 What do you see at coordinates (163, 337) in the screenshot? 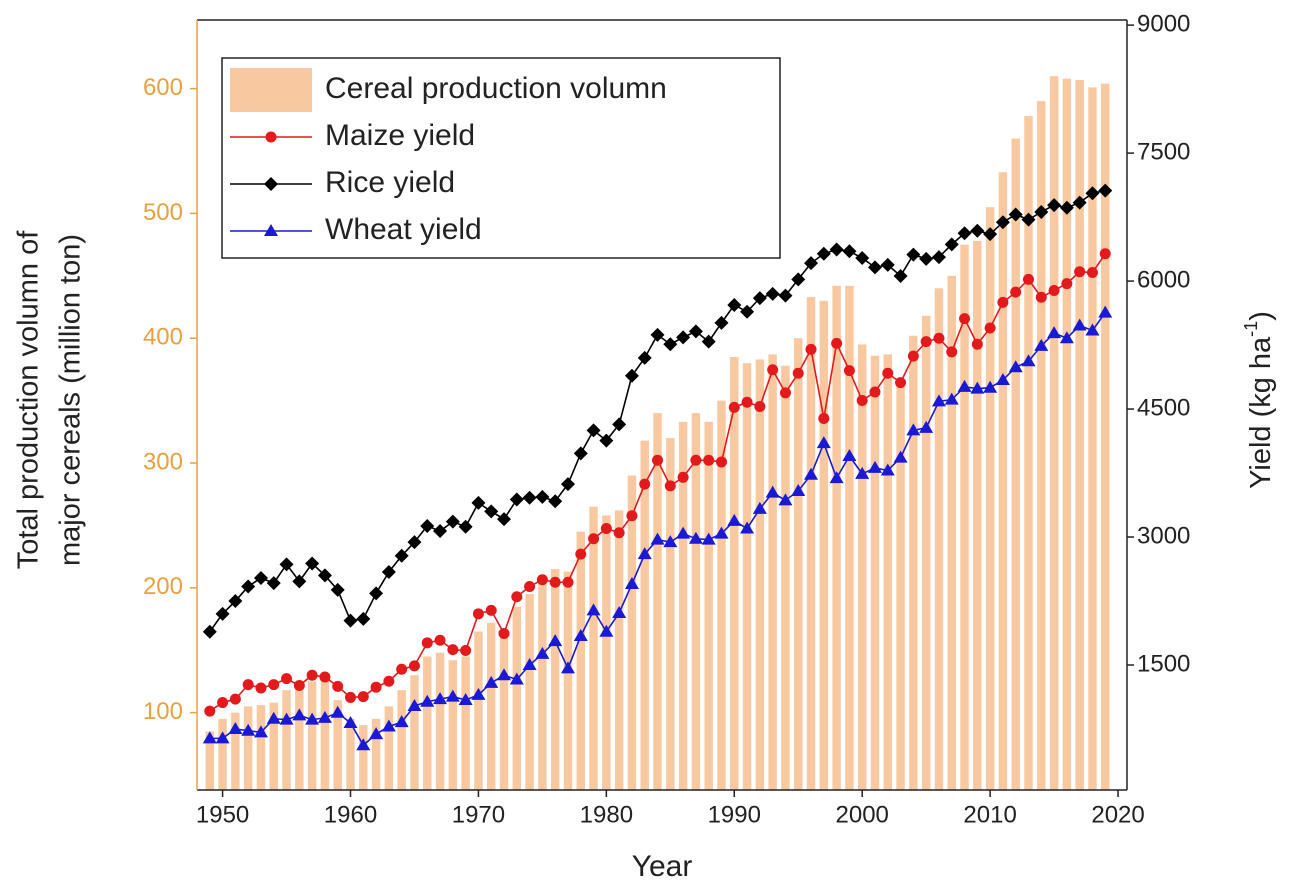
I see `y-tick-label: 400` at bounding box center [163, 337].